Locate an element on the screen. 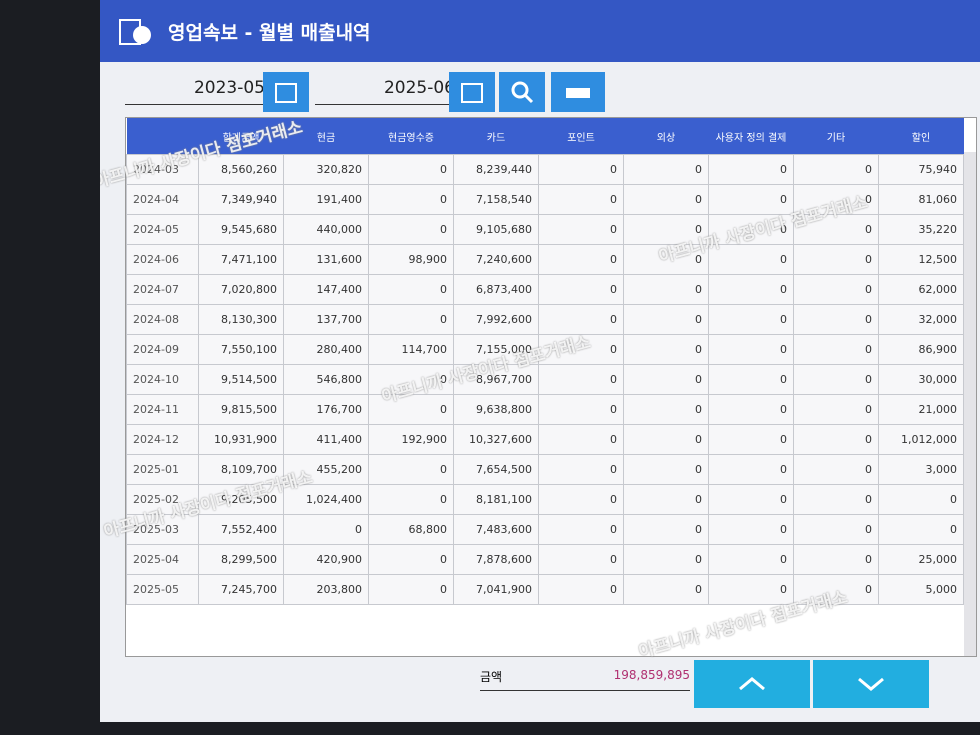 The width and height of the screenshot is (980, 735). table-cell: 7,240,600 is located at coordinates (496, 259).